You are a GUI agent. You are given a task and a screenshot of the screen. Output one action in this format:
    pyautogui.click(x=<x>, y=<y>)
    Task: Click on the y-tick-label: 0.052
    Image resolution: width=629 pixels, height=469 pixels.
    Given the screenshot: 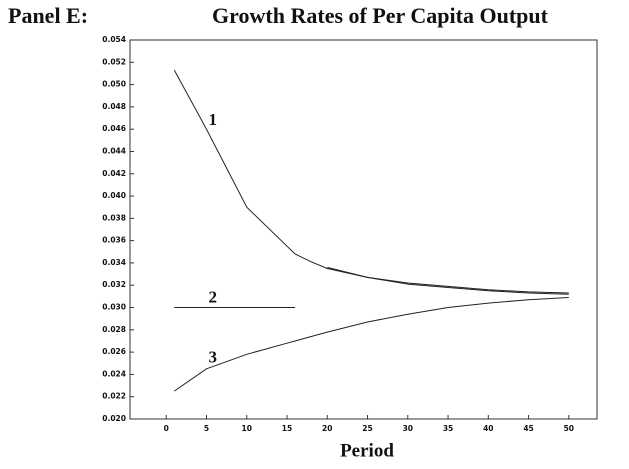 What is the action you would take?
    pyautogui.click(x=114, y=61)
    